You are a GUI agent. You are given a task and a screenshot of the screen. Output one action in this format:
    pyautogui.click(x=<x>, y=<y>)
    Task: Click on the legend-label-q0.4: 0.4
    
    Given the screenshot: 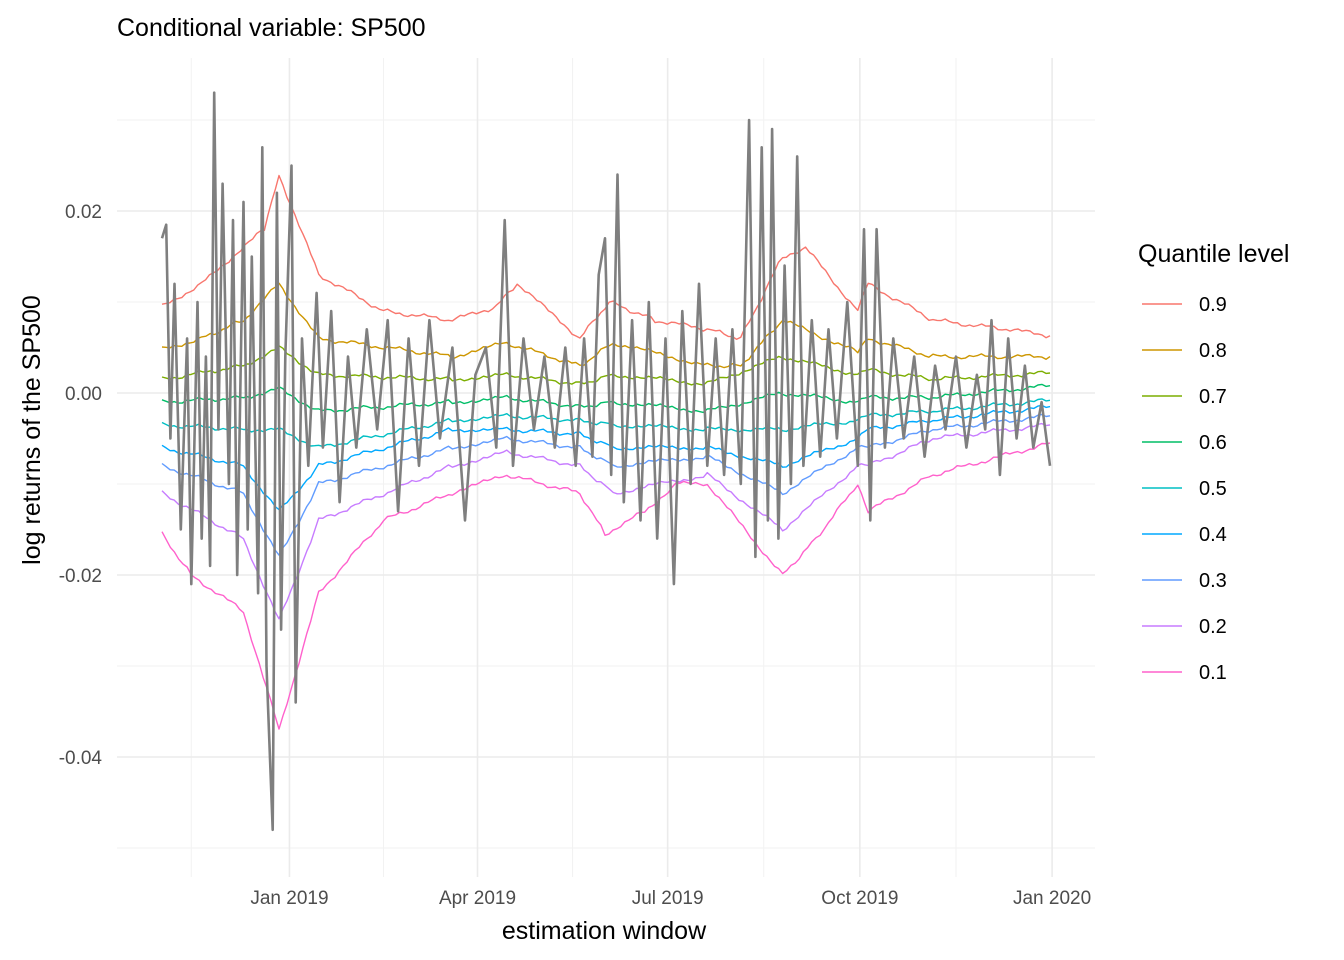 What is the action you would take?
    pyautogui.click(x=1213, y=535)
    